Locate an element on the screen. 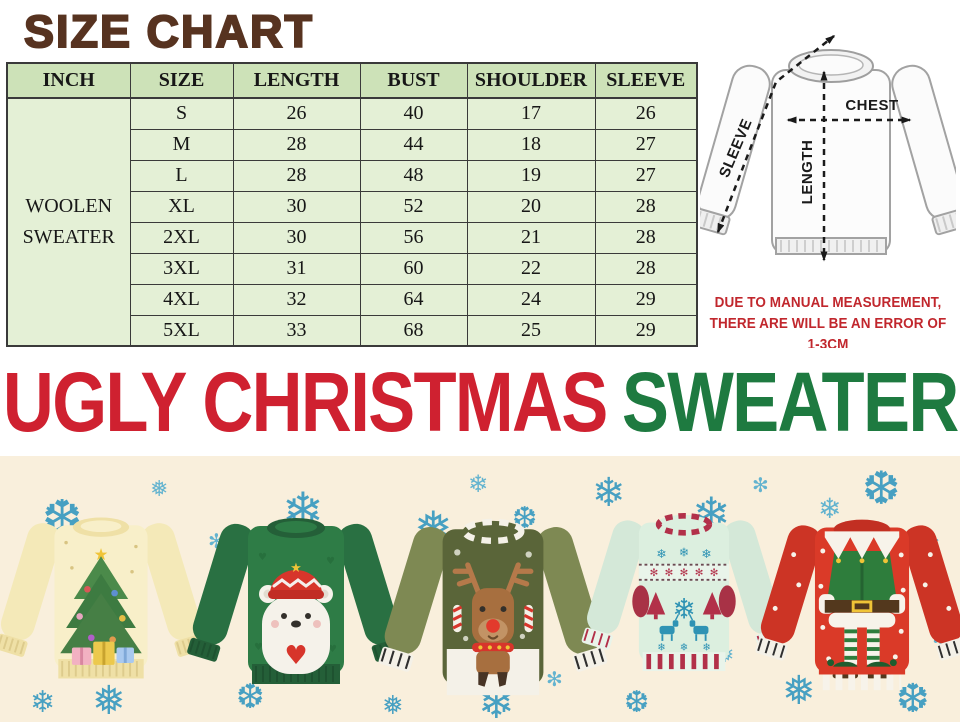  table-cell: 19 is located at coordinates (531, 175).